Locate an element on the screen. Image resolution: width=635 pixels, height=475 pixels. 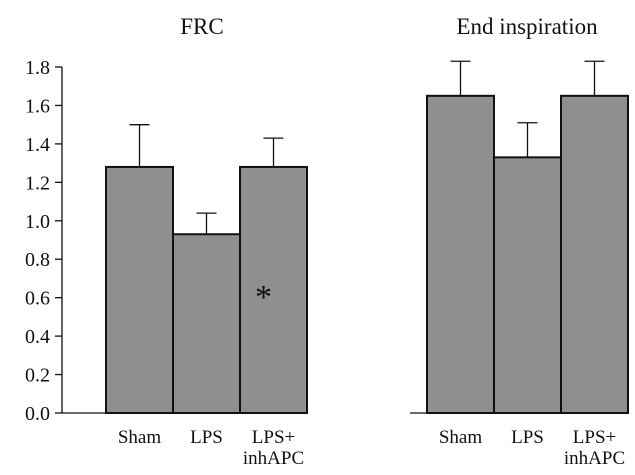
panel-1-y-tick-label: 1.6 is located at coordinates (37, 106).